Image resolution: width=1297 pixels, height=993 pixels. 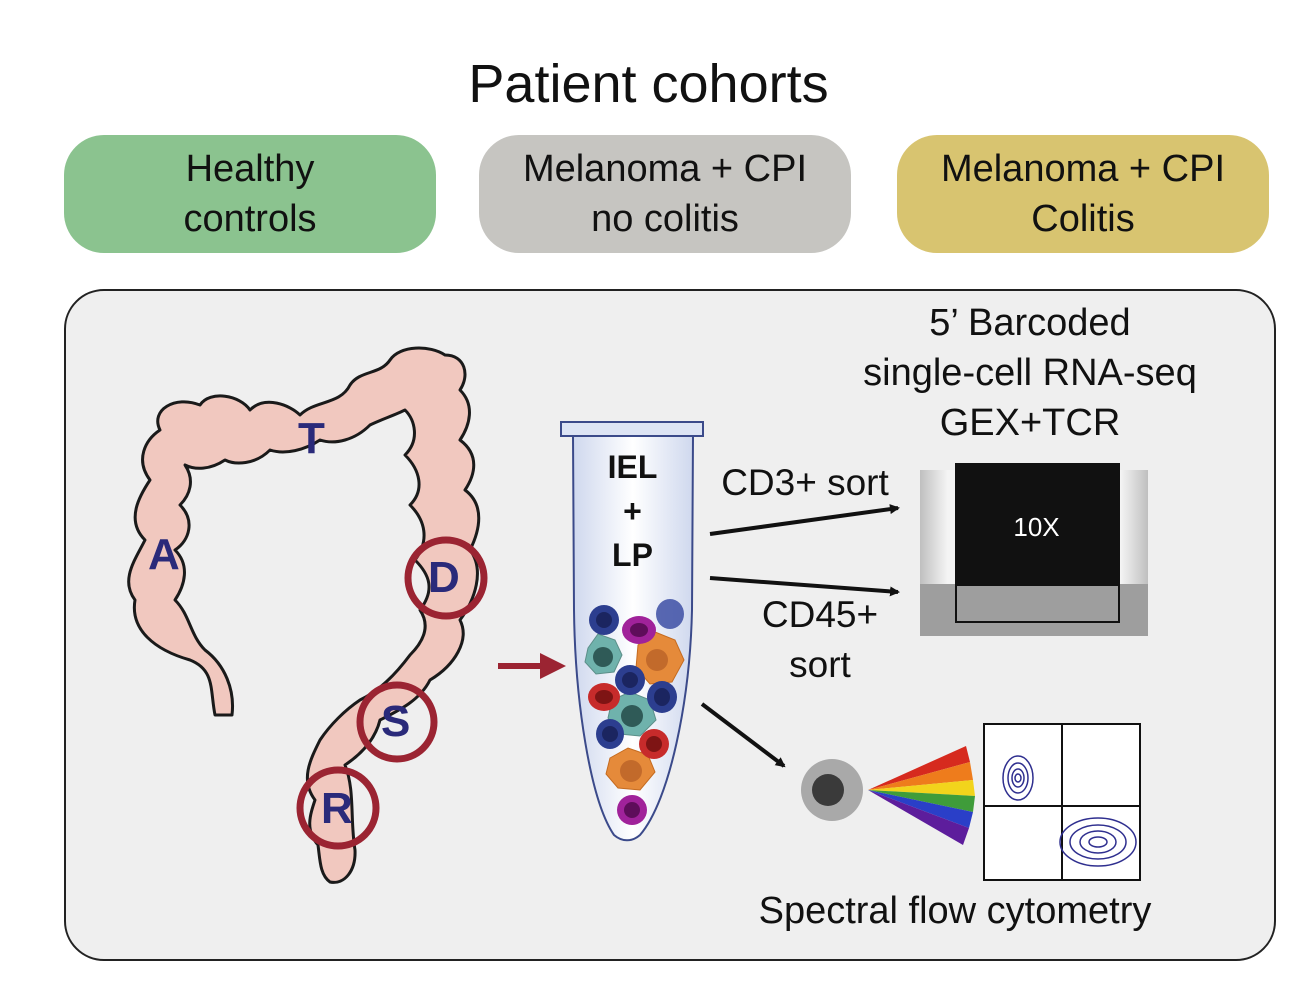 What do you see at coordinates (164, 554) in the screenshot?
I see `segment-label-a: A` at bounding box center [164, 554].